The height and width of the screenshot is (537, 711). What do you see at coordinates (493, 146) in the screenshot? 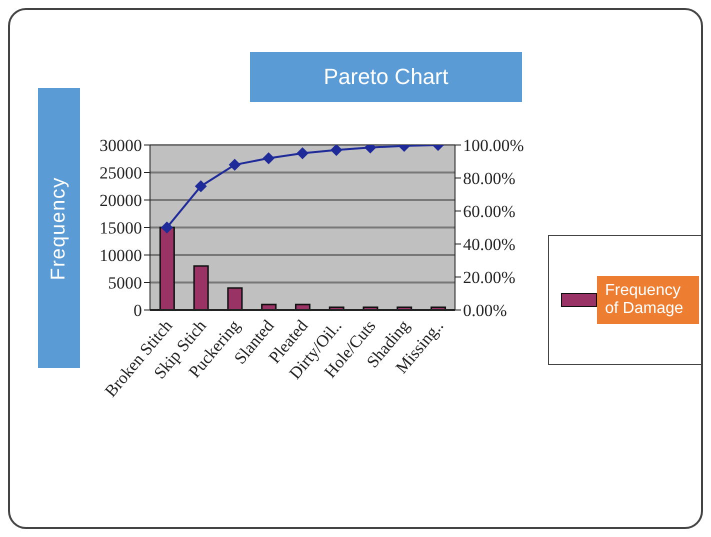
I see `y2-tick-label: 100.00%` at bounding box center [493, 146].